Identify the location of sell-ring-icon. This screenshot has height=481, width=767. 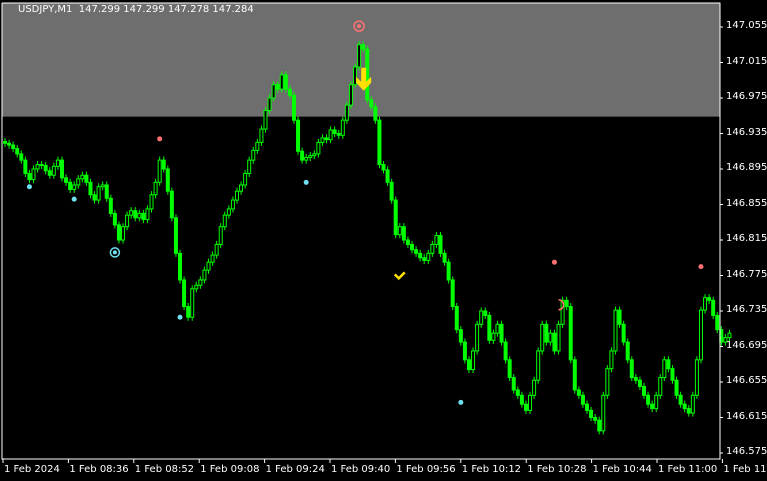
(359, 26).